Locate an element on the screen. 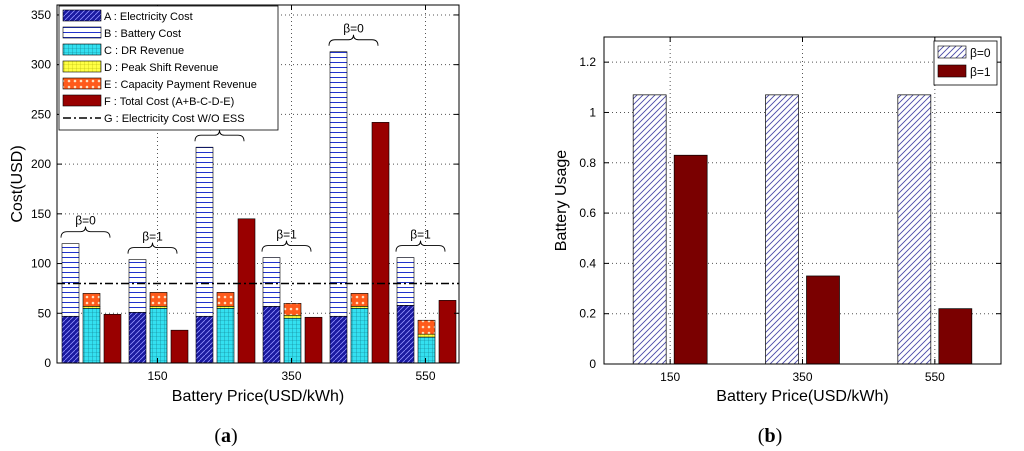  legend-label-a: C : DR Revenue is located at coordinates (144, 51).